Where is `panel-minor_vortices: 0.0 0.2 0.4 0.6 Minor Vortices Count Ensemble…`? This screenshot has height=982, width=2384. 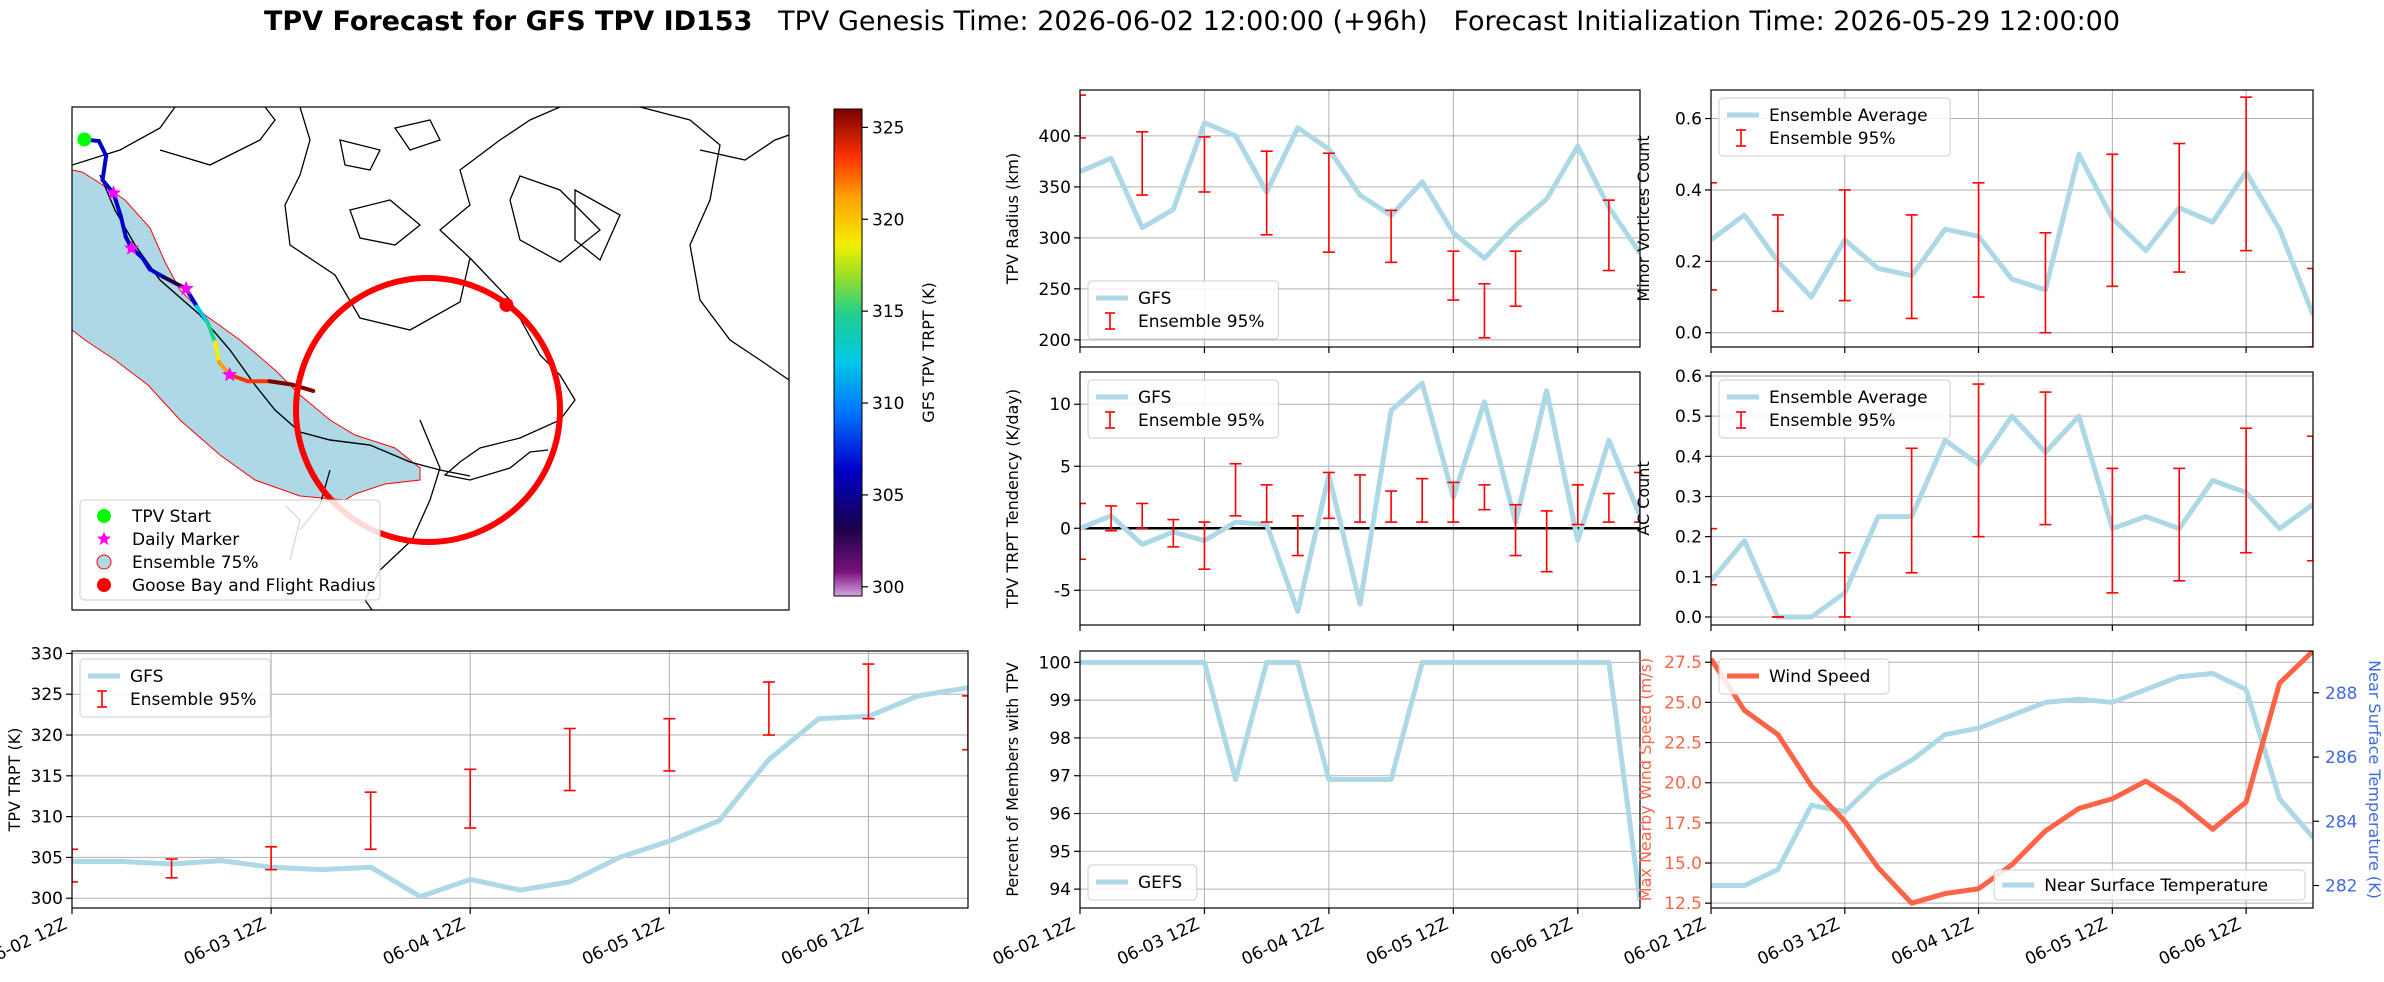
panel-minor_vortices: 0.0 0.2 0.4 0.6 Minor Vortices Count Ensemble… is located at coordinates (1974, 221).